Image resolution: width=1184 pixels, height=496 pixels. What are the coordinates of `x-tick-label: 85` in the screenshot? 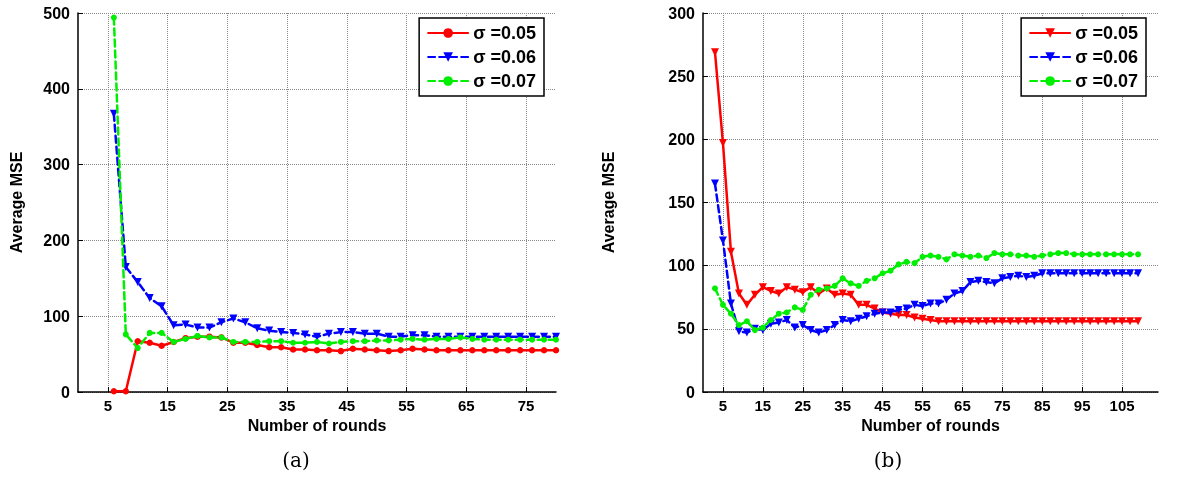 It's located at (1042, 405).